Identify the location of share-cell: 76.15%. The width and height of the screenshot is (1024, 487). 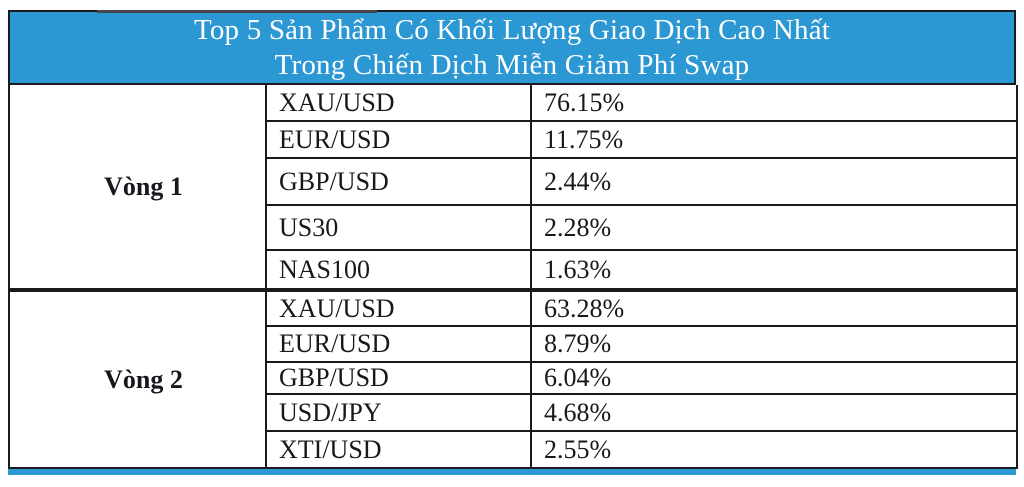
(774, 103).